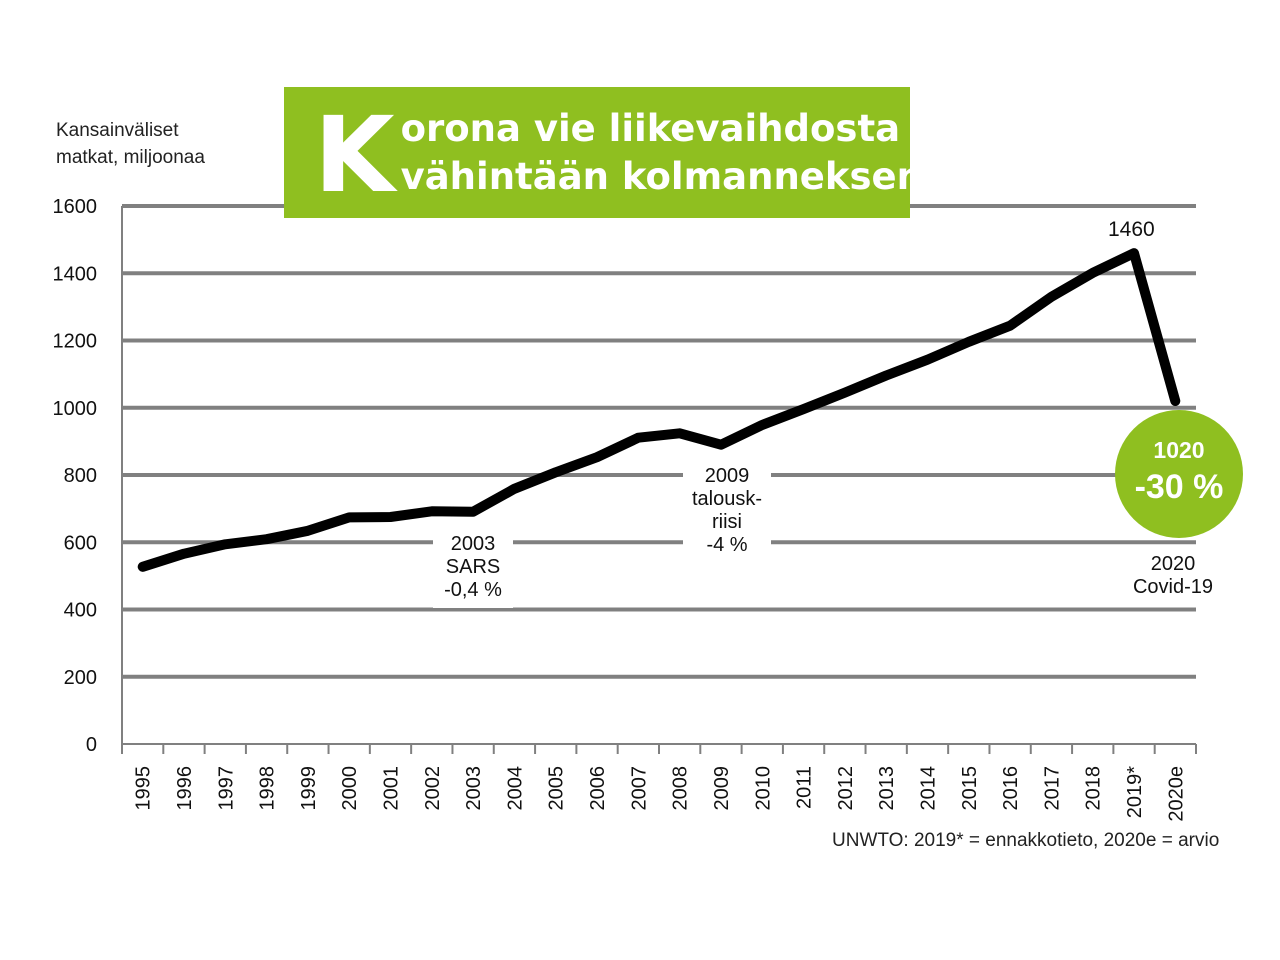  I want to click on y-tick-label: 800, so click(80, 476).